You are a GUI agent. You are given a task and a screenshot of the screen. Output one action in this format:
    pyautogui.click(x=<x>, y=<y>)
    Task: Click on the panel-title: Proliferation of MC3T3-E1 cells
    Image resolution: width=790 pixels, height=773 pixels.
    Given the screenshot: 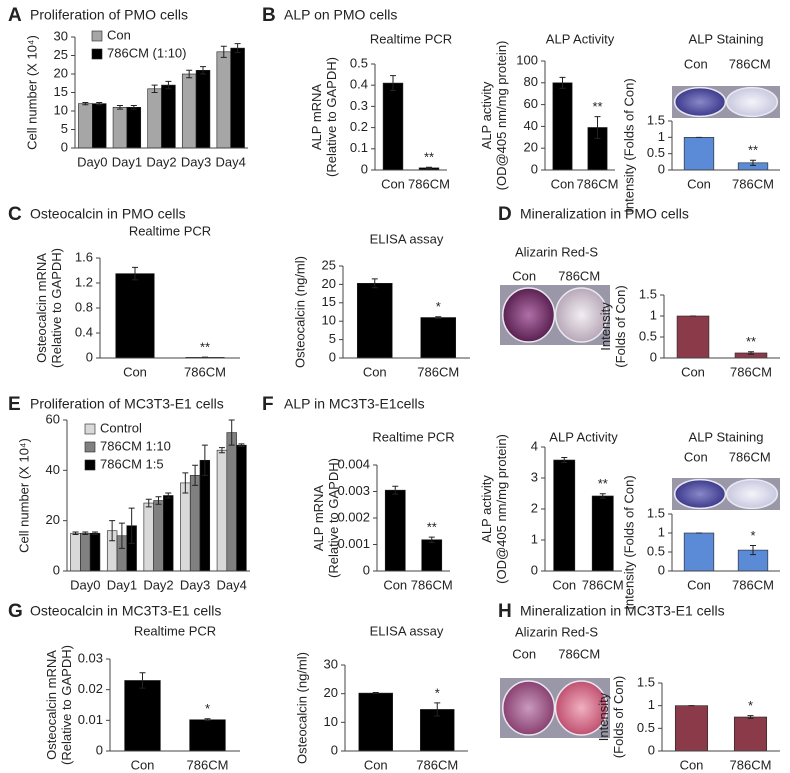 What is the action you would take?
    pyautogui.click(x=127, y=404)
    